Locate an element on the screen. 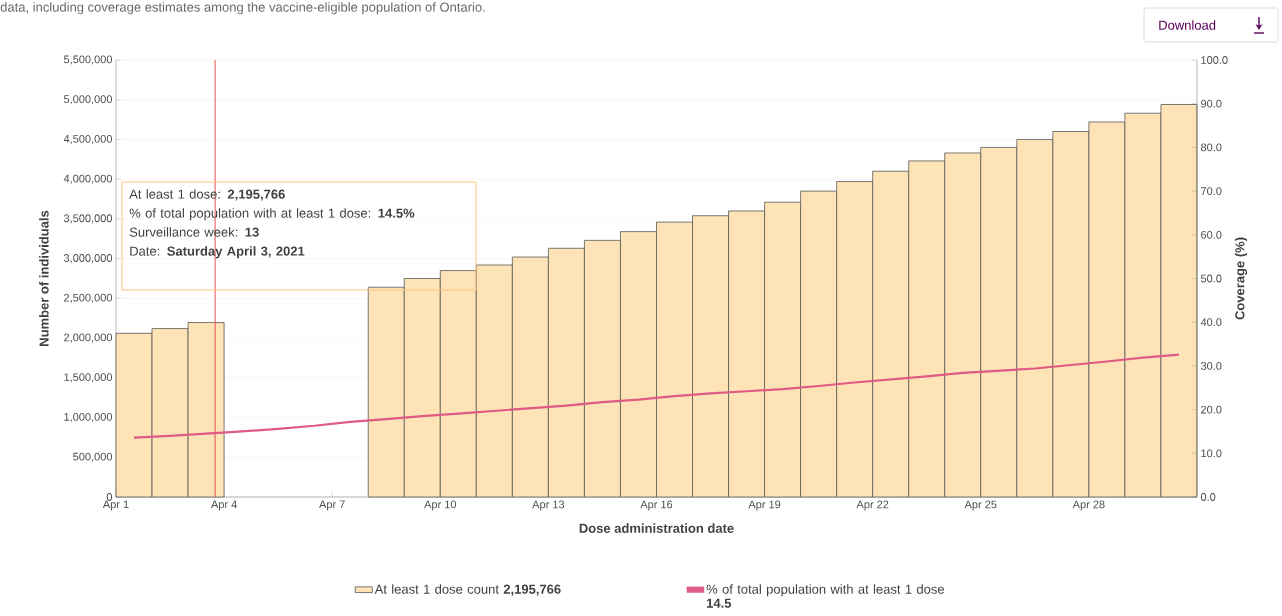 The image size is (1282, 616). y-tick-label: 3,500,000 is located at coordinates (88, 219).